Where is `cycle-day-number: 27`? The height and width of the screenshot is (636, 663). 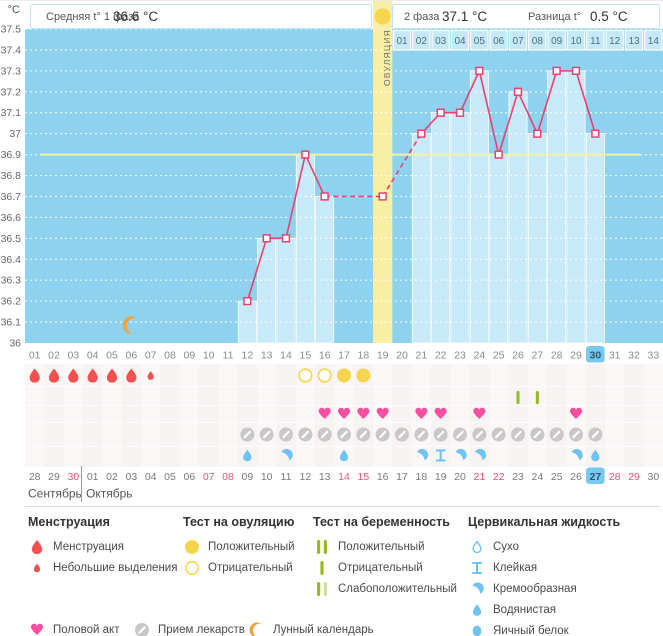 cycle-day-number: 27 is located at coordinates (537, 356).